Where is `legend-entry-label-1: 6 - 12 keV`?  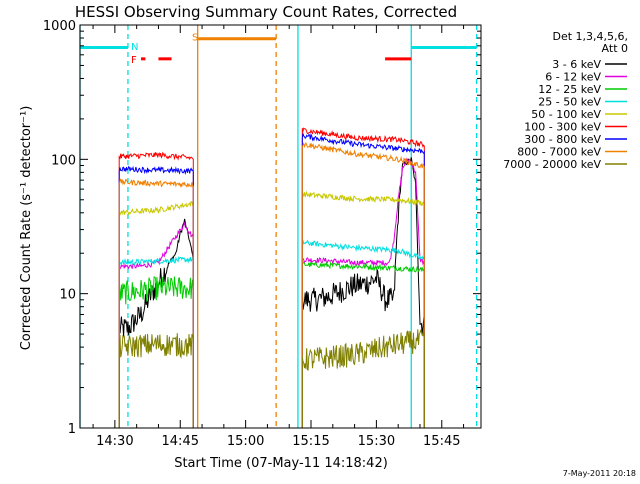 legend-entry-label-1: 6 - 12 keV is located at coordinates (573, 77).